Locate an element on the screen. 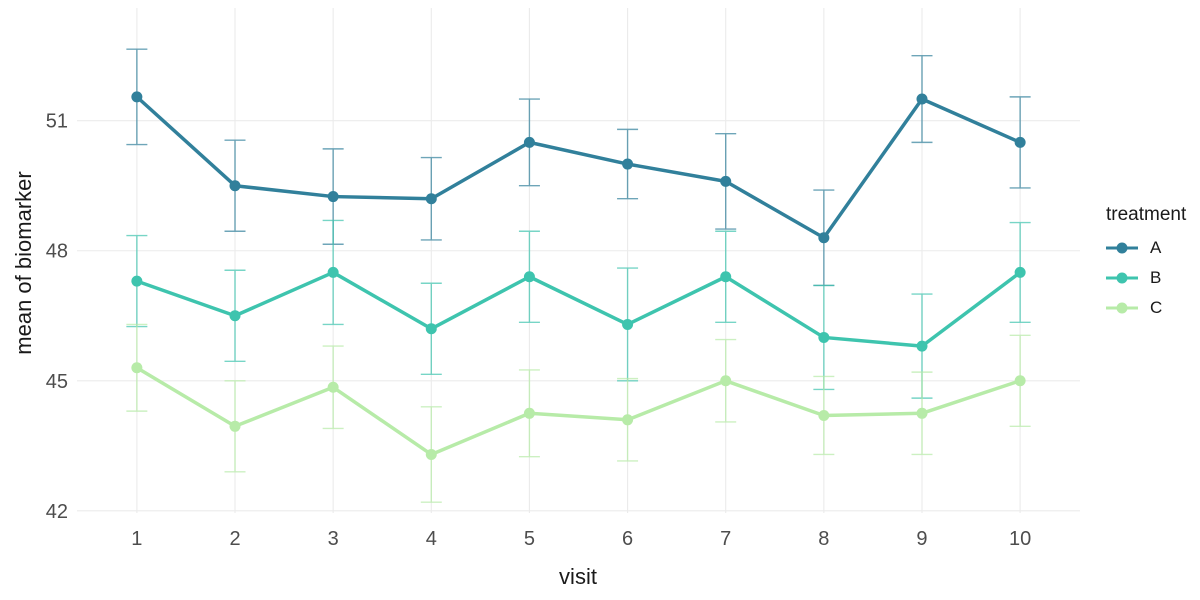  legend-label-B: B is located at coordinates (1156, 277).